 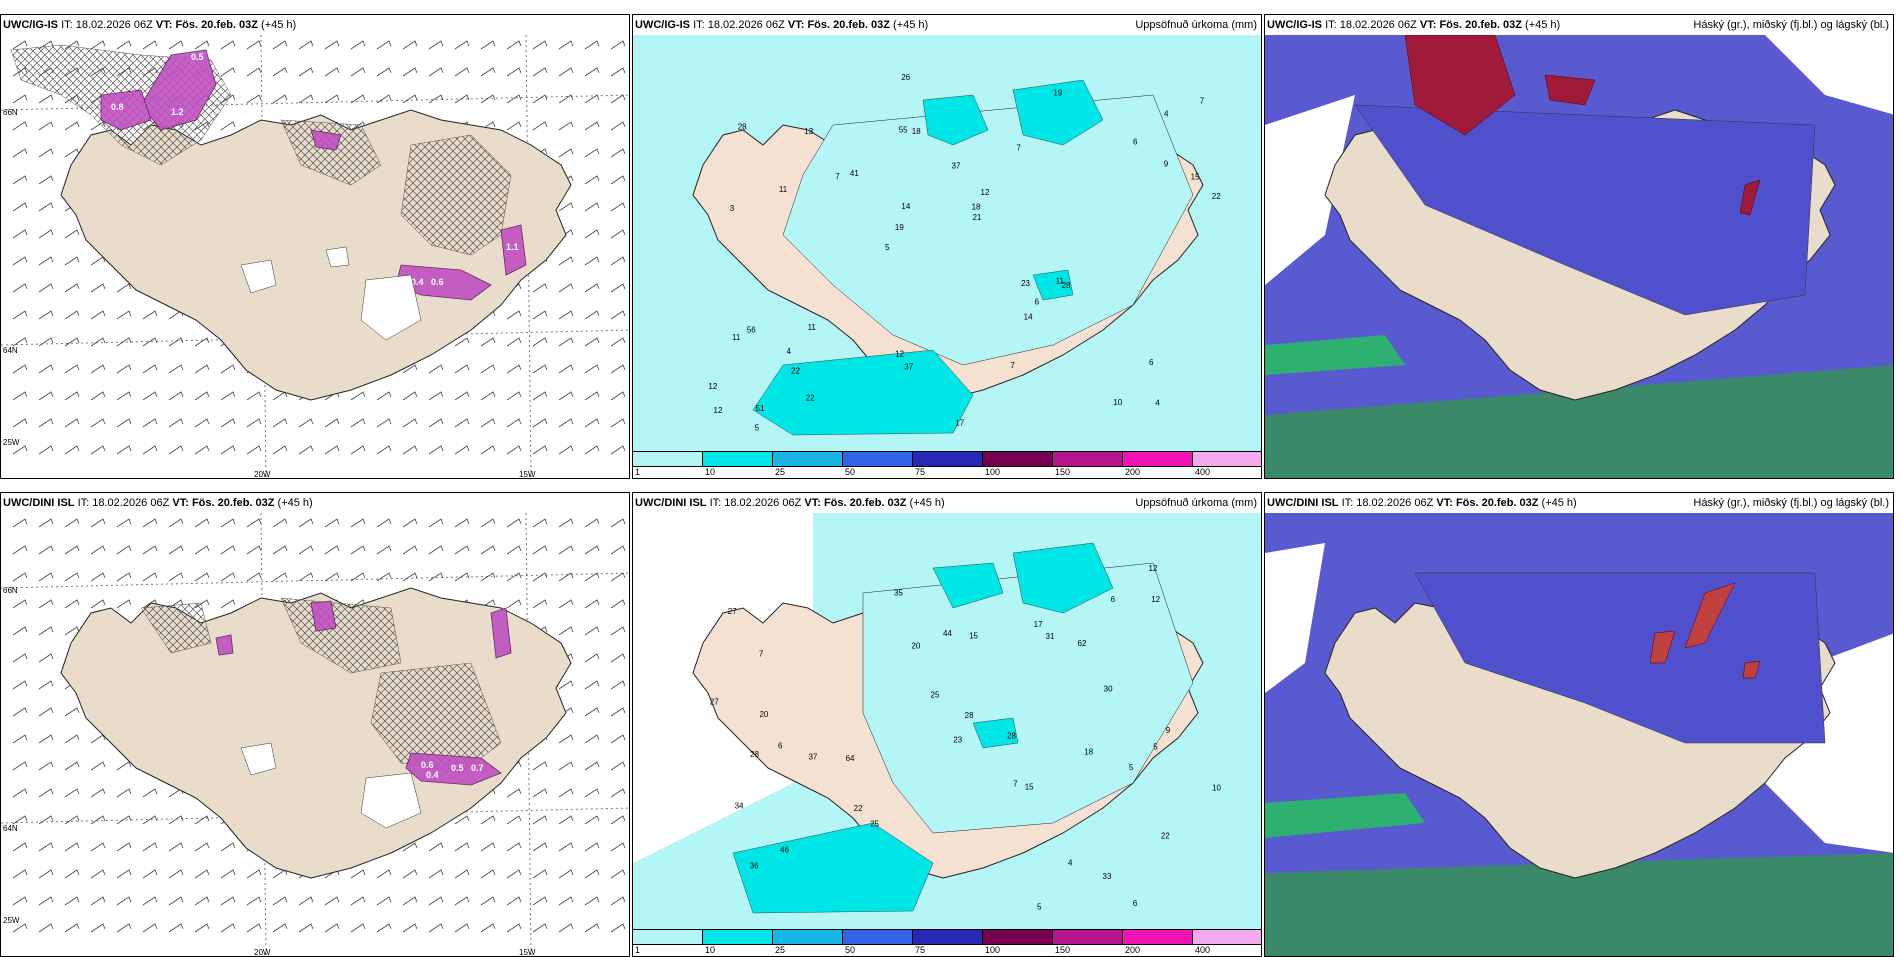 What do you see at coordinates (899, 227) in the screenshot?
I see `precip-value: 19` at bounding box center [899, 227].